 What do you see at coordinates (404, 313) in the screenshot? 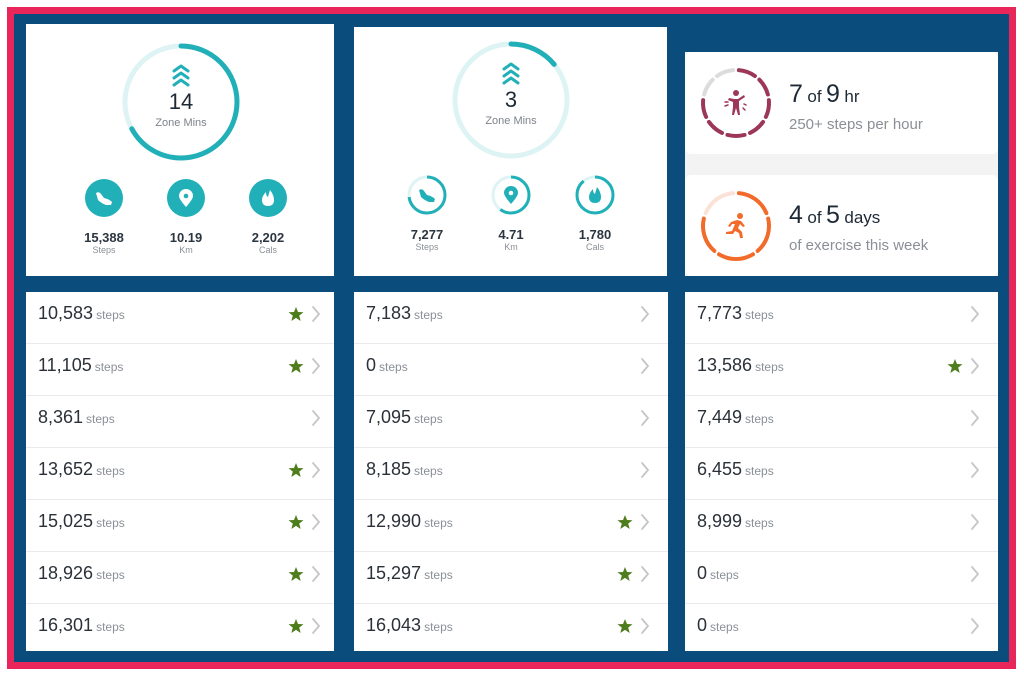
I see `steps-count: 7,183 steps` at bounding box center [404, 313].